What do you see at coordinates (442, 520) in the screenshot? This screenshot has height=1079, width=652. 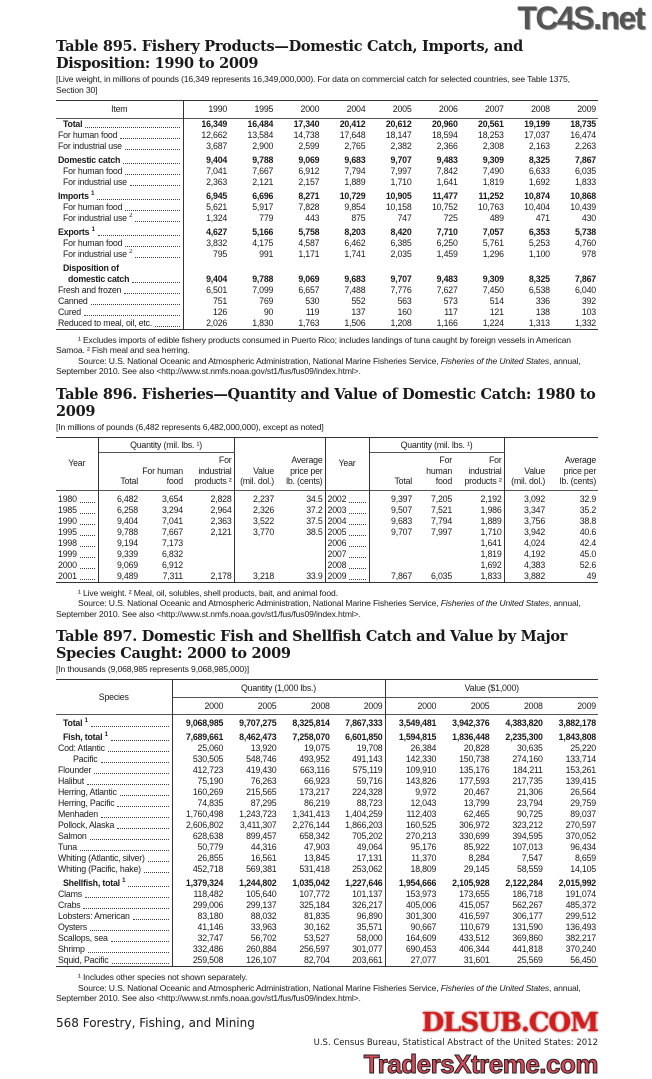 I see `table-cell: 7,794` at bounding box center [442, 520].